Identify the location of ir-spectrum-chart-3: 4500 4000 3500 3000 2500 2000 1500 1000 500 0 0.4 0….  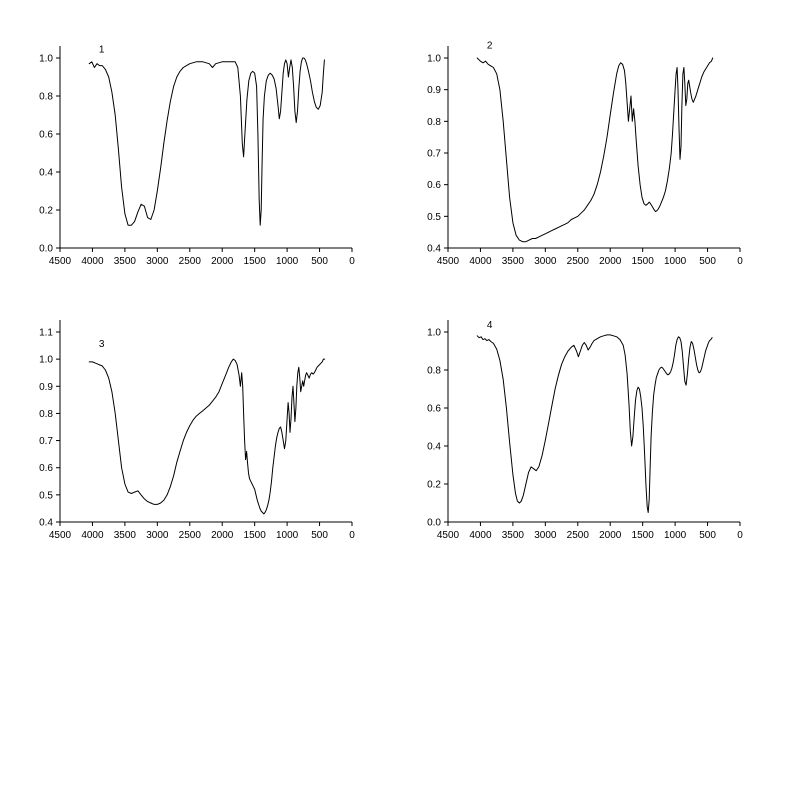
(194, 436).